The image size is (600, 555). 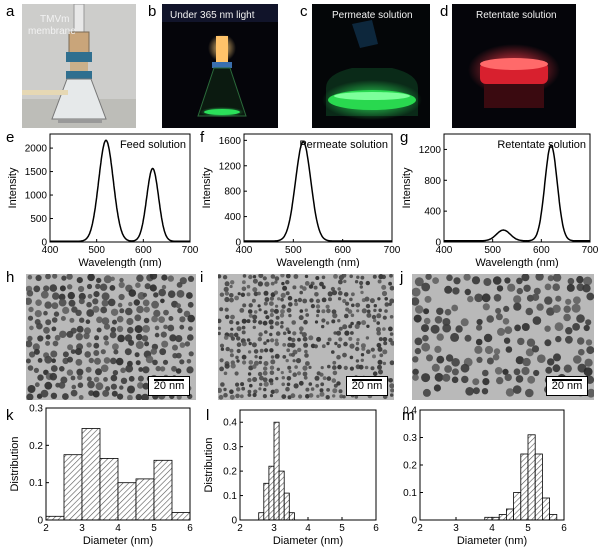 I want to click on y-axis-label-e: Intensity, so click(x=13, y=187).